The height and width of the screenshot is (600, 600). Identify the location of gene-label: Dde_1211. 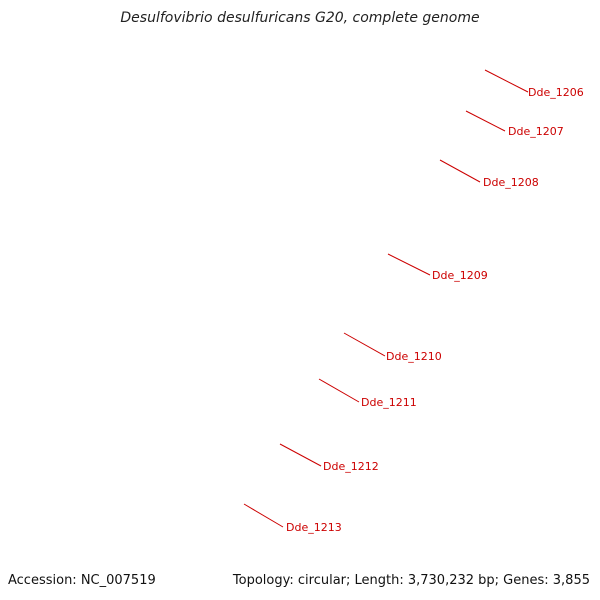
(389, 402).